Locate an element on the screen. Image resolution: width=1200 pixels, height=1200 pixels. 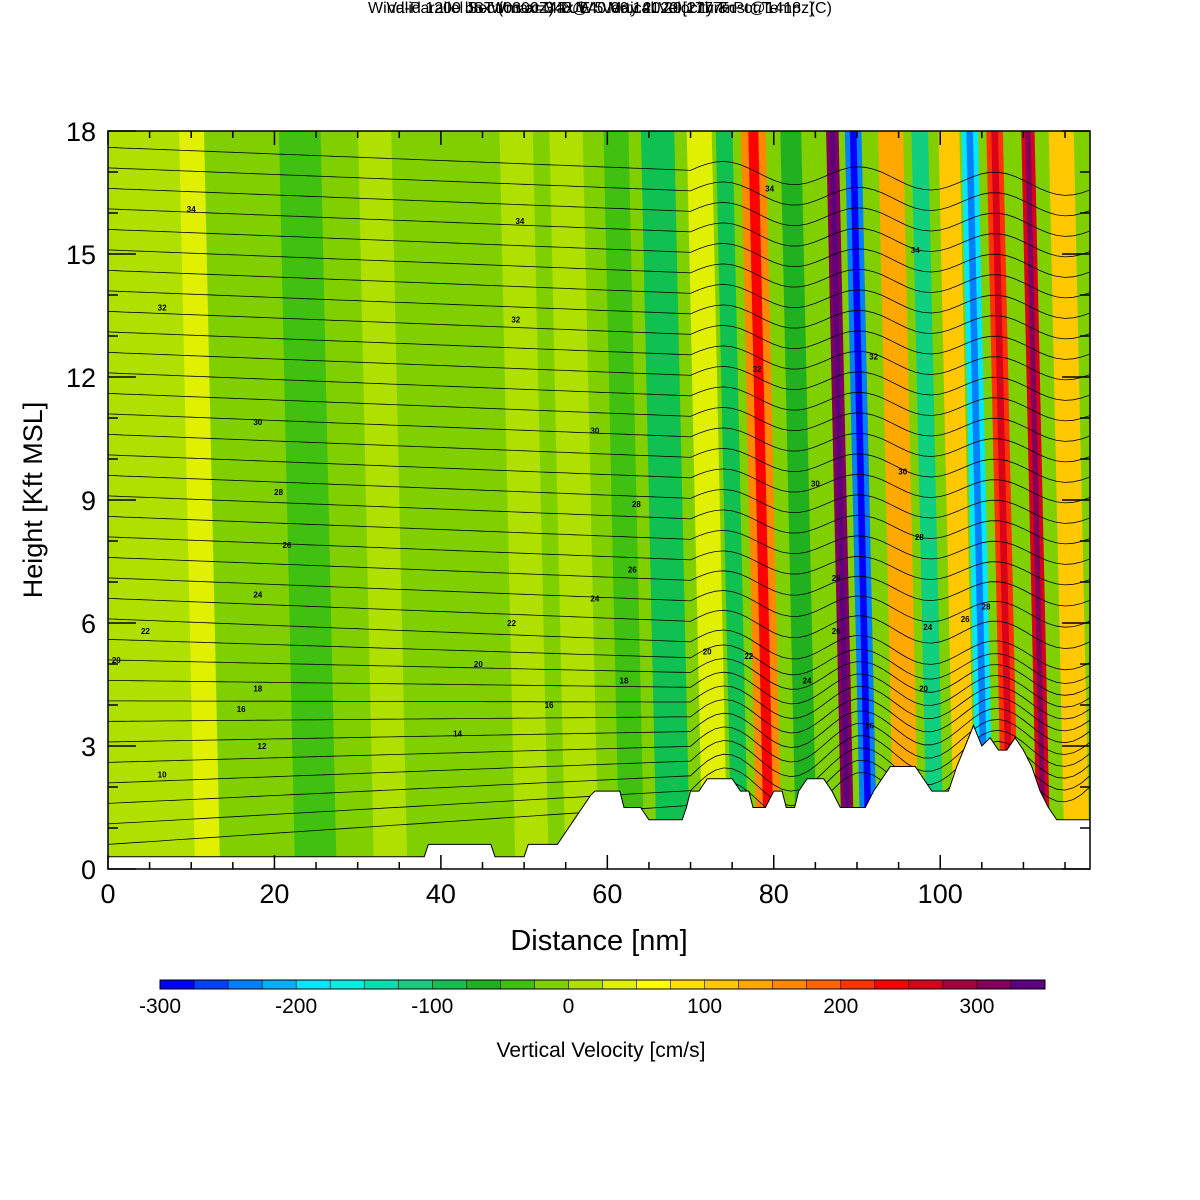
x-tick-label: 60 is located at coordinates (607, 894).